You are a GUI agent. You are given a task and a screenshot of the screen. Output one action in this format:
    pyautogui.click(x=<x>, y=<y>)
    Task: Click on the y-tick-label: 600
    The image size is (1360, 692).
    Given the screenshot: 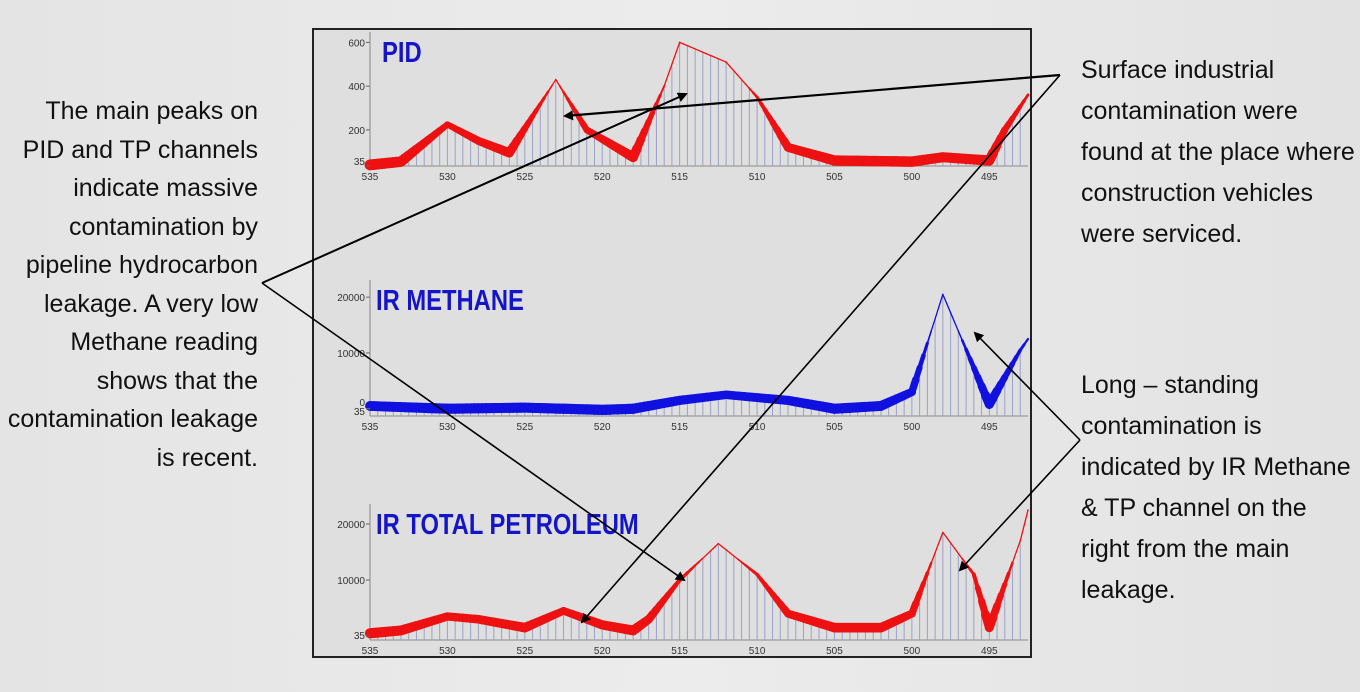 What is the action you would take?
    pyautogui.click(x=356, y=43)
    